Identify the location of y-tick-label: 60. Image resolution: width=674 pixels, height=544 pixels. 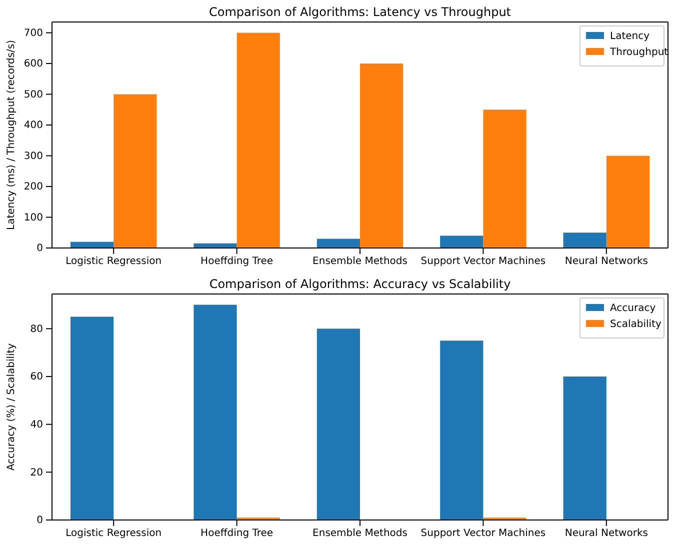
(36, 377).